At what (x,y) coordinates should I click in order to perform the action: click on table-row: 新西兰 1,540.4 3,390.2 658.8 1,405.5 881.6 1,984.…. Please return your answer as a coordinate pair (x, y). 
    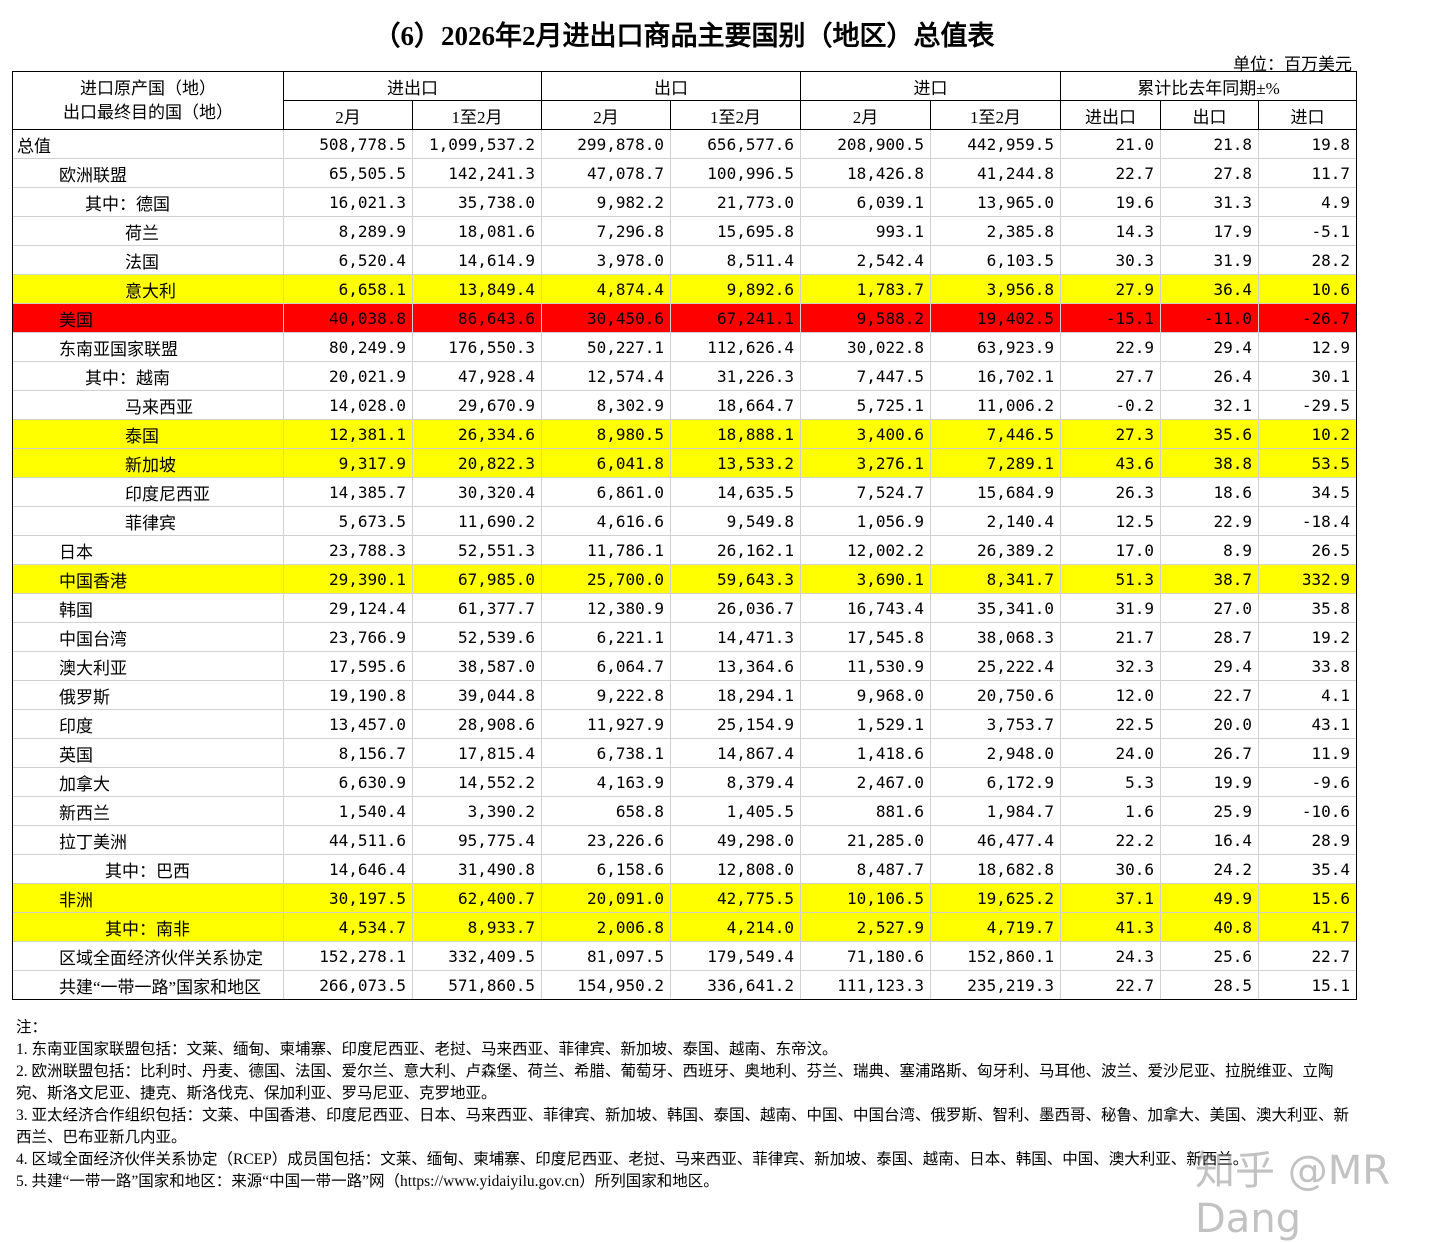
    Looking at the image, I should click on (684, 811).